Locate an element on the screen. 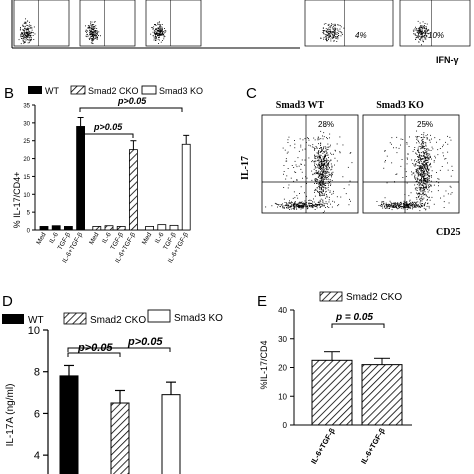 This screenshot has height=474, width=474. panel-b-y-tick-label: 25 is located at coordinates (26, 142).